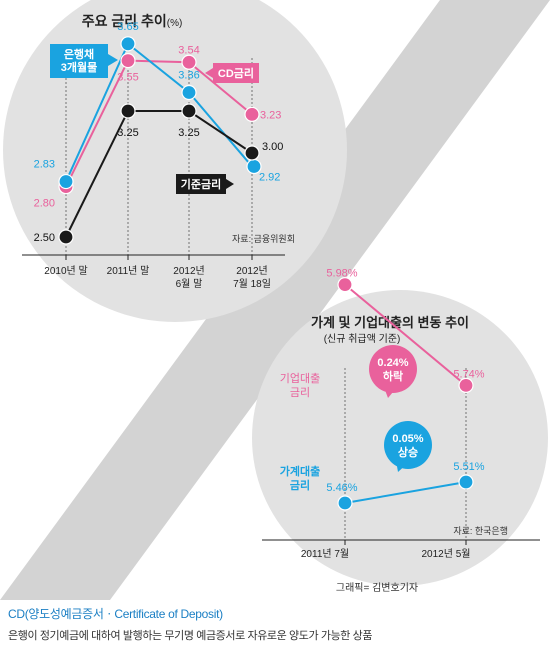 The width and height of the screenshot is (550, 653). Describe the element at coordinates (468, 467) in the screenshot. I see `chart2-data-label: 5.51%` at that location.